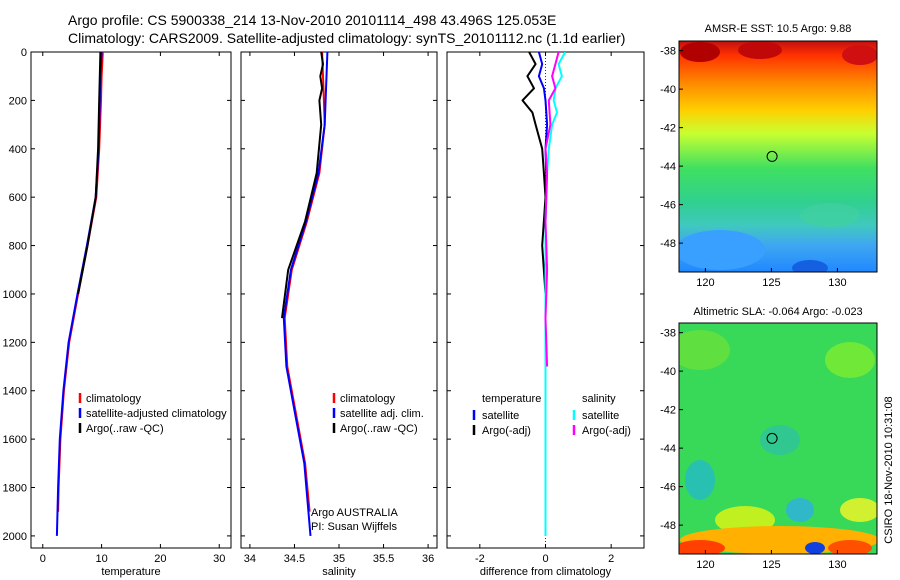  Describe the element at coordinates (15, 440) in the screenshot. I see `y-tick-label: 1600` at that location.